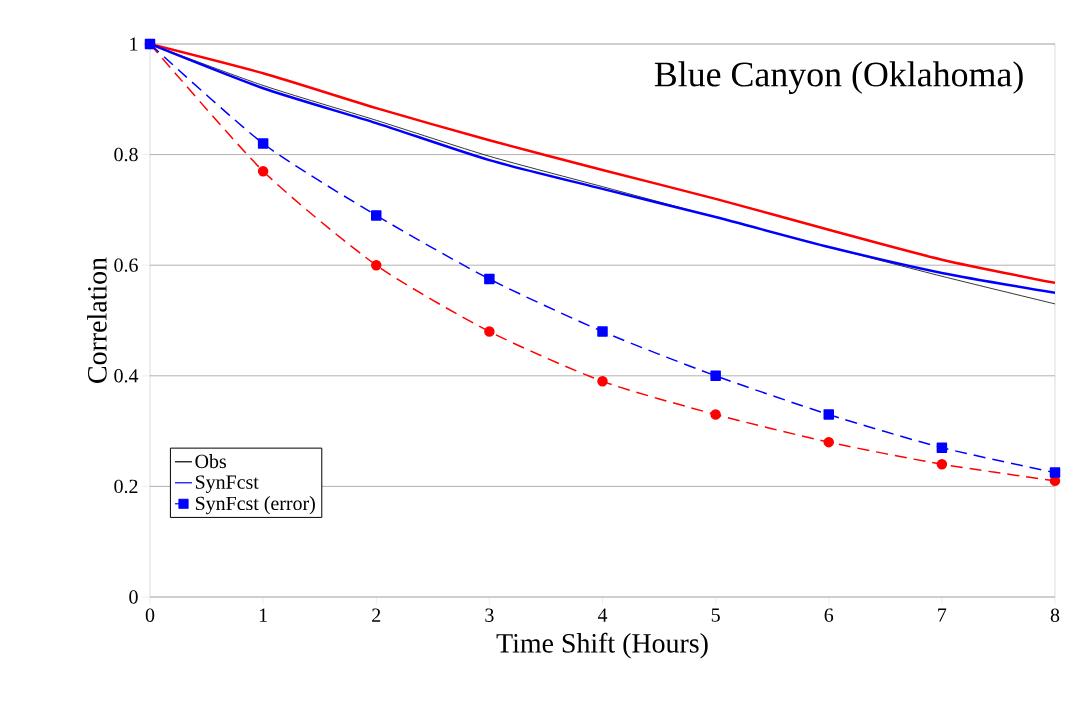  I want to click on x-axis-title: Time Shift (Hours), so click(602, 645).